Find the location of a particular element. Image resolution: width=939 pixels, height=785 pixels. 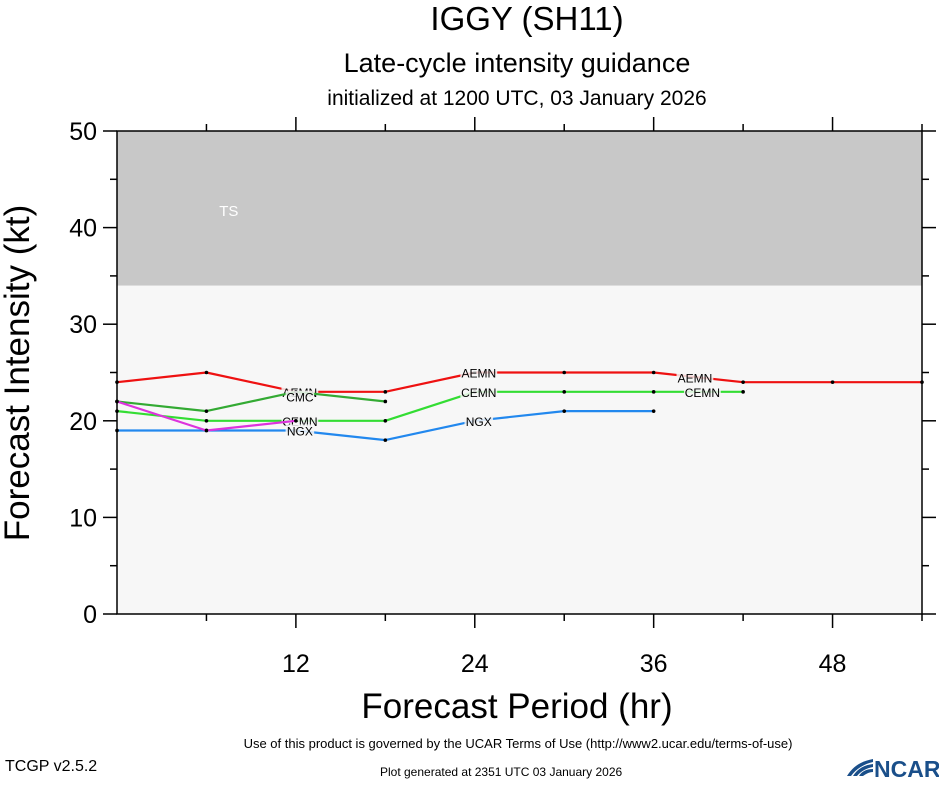

version-text: TCGP v2.5.2 is located at coordinates (51, 766).